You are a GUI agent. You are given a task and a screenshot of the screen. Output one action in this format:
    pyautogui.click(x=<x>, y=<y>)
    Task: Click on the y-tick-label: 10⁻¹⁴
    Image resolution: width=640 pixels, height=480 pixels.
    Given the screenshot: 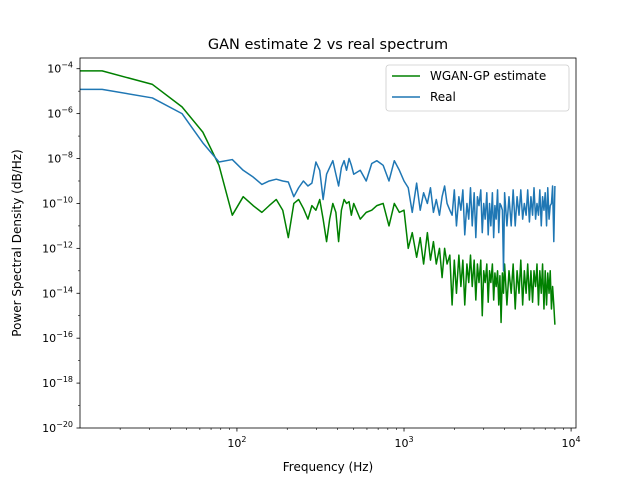 What is the action you would take?
    pyautogui.click(x=57, y=292)
    